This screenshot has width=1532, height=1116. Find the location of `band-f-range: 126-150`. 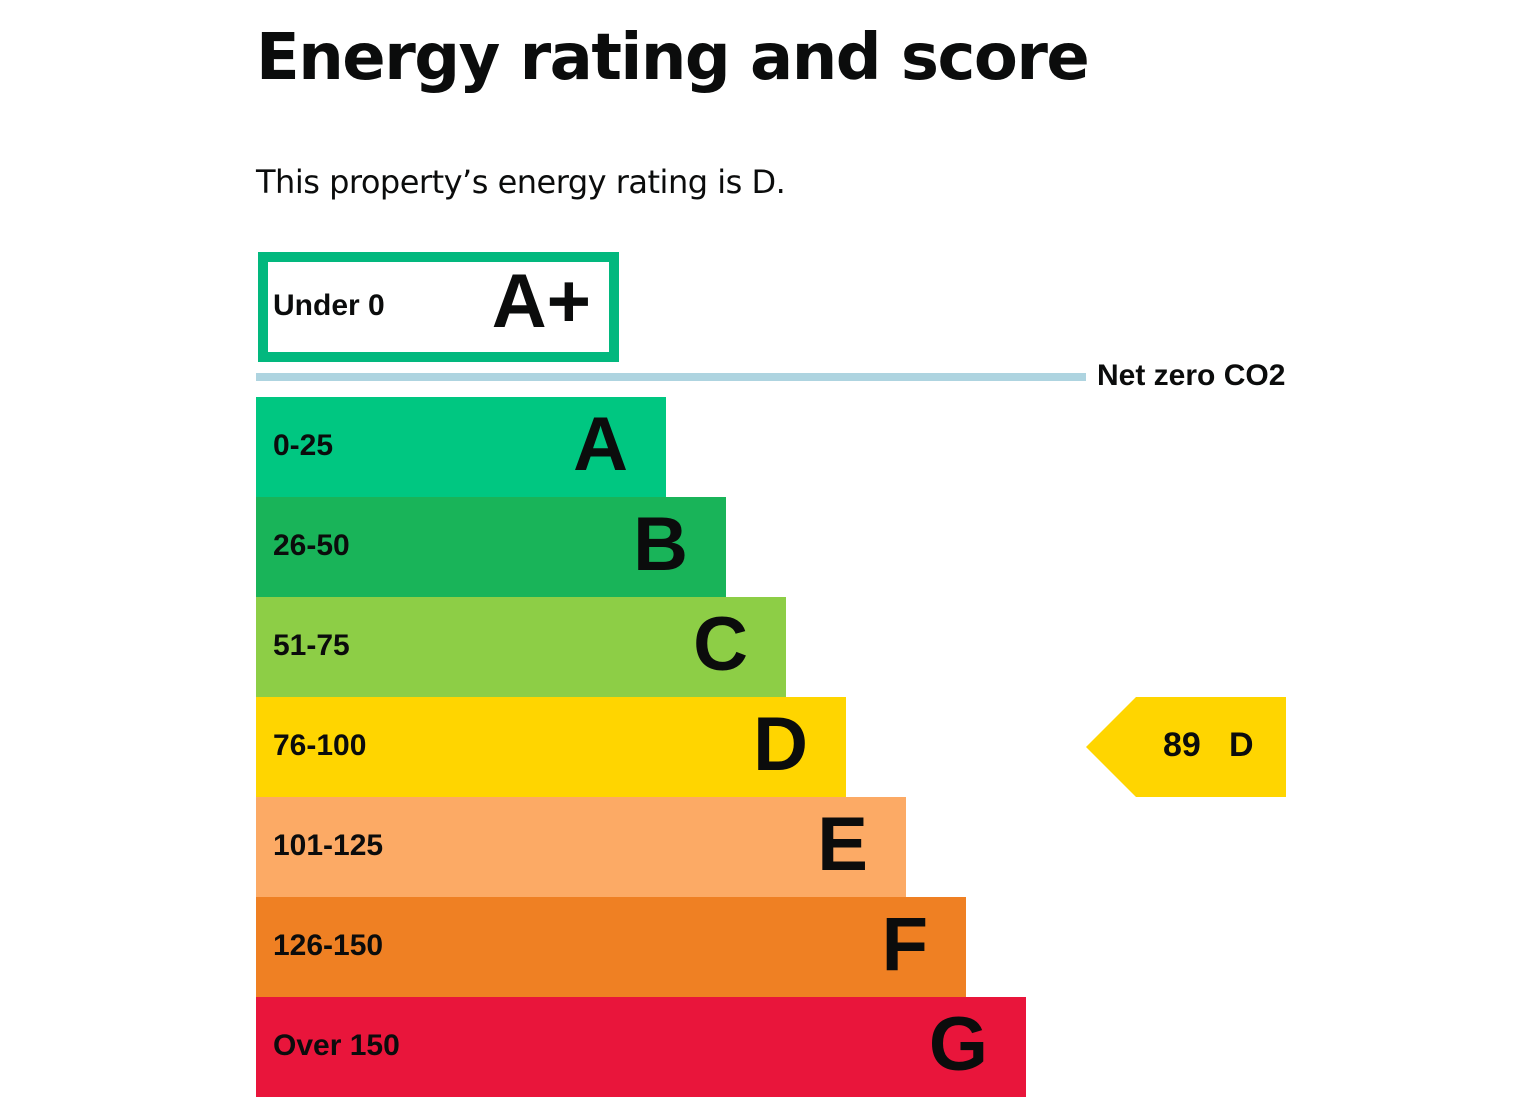

band-f-range: 126-150 is located at coordinates (328, 945).